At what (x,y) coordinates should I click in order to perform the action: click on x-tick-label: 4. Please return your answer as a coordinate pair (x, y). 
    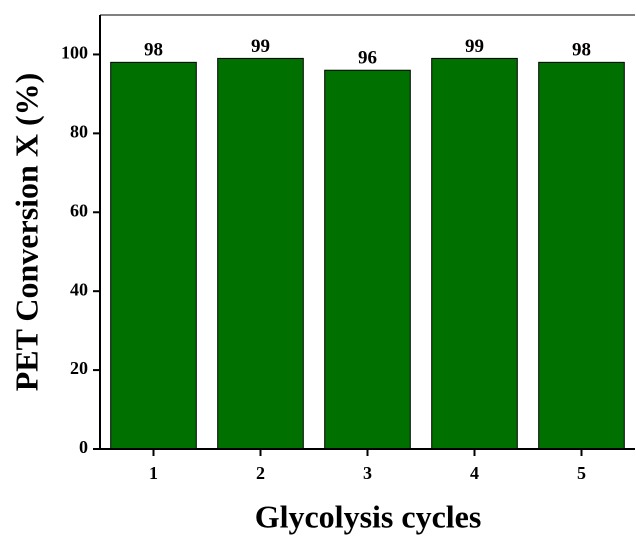
    Looking at the image, I should click on (474, 473).